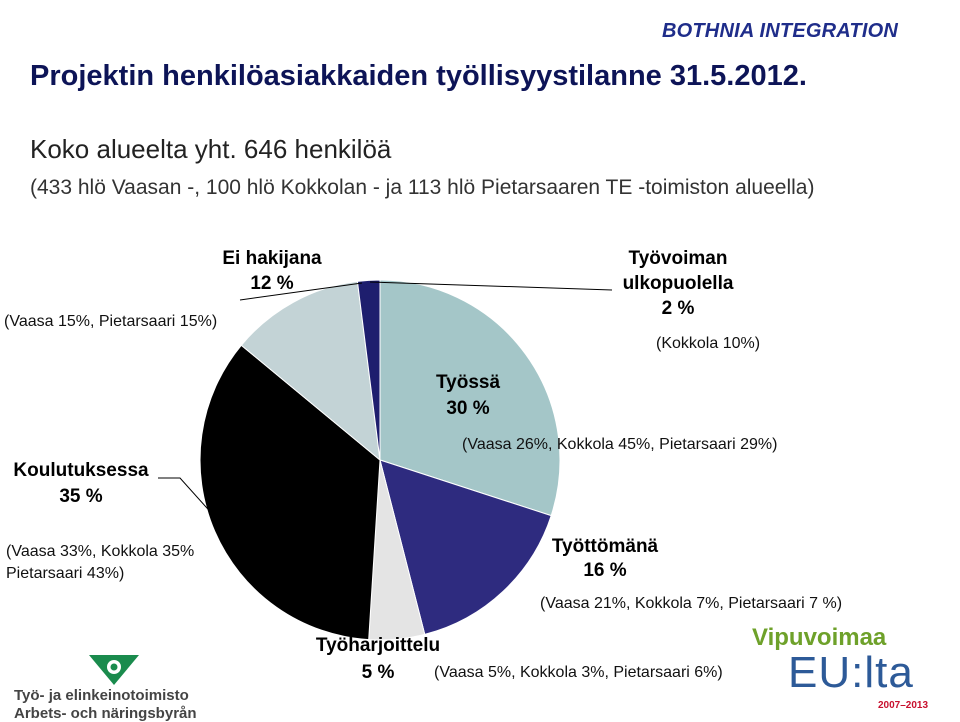 The height and width of the screenshot is (722, 960). Describe the element at coordinates (491, 286) in the screenshot. I see `leader-line-tyovoiman` at that location.